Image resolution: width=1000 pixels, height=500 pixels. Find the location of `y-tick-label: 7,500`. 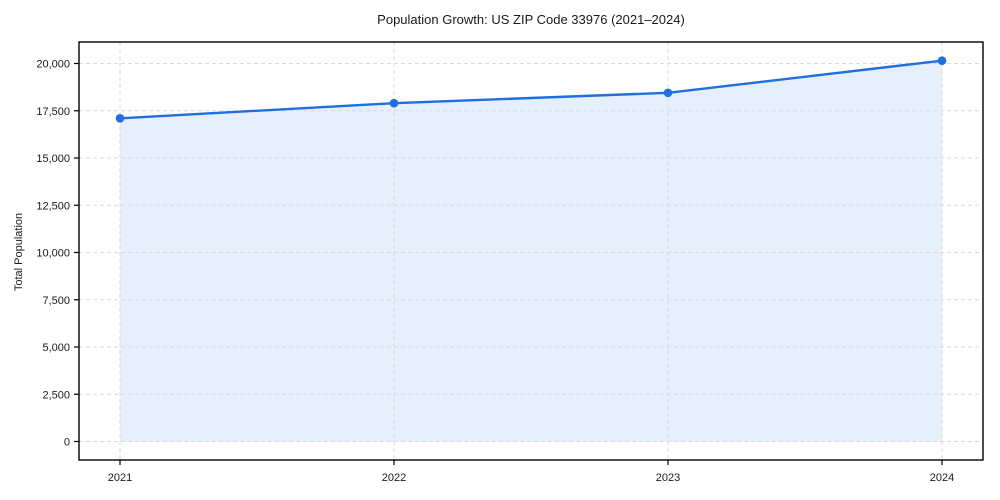

y-tick-label: 7,500 is located at coordinates (56, 301).